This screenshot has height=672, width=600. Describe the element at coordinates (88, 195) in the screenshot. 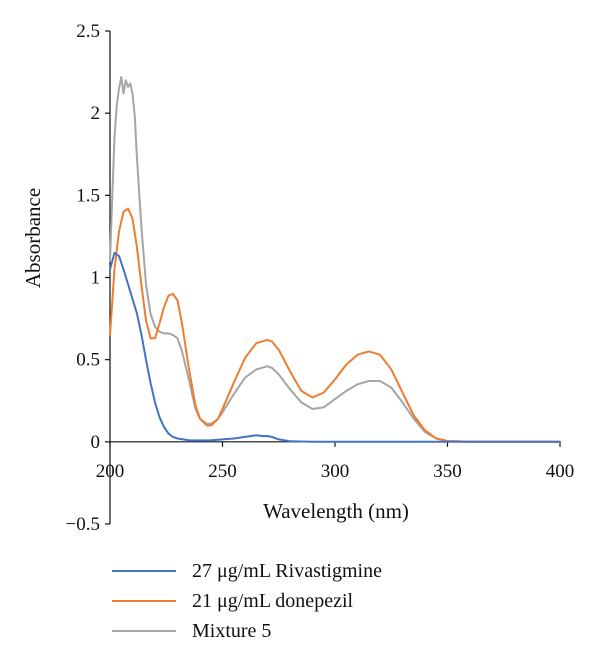

I see `y-tick-label: 1.5` at that location.